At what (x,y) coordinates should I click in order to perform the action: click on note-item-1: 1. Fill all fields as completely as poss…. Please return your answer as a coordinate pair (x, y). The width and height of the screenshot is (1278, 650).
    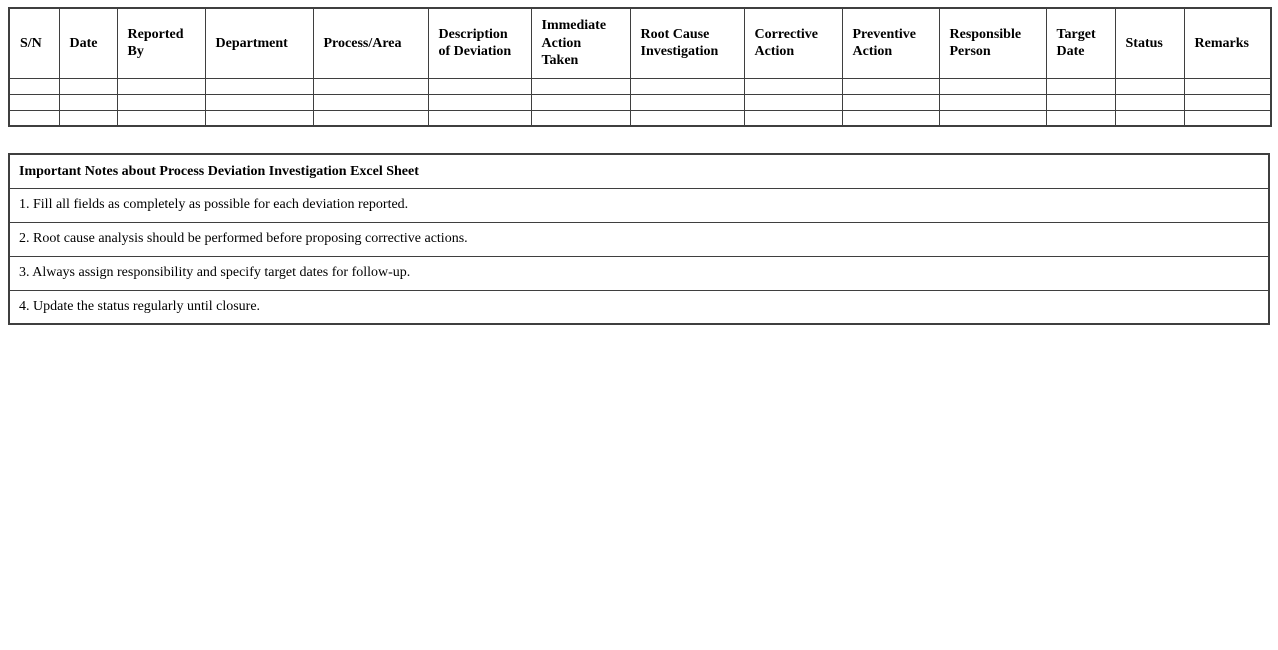
    Looking at the image, I should click on (639, 205).